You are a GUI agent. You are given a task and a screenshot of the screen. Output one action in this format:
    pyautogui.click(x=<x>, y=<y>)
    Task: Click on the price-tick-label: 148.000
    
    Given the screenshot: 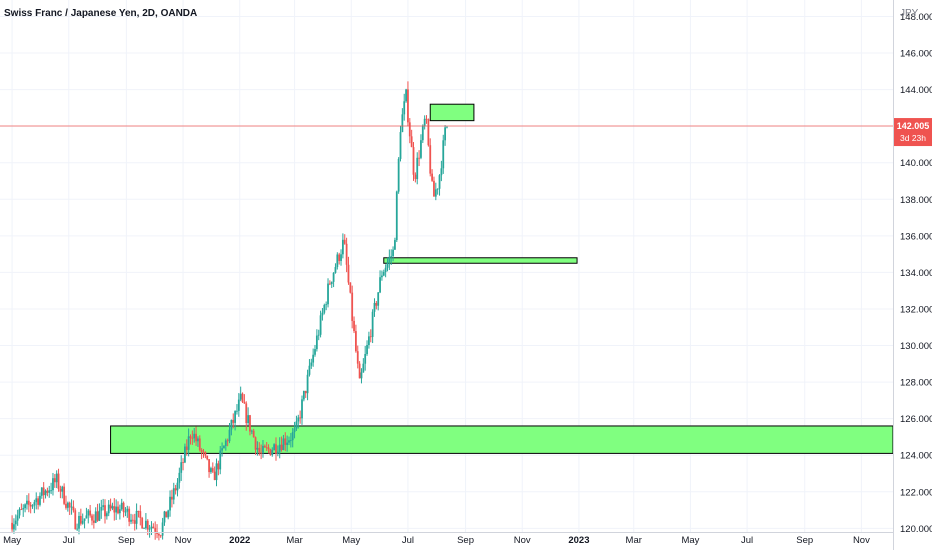 What is the action you would take?
    pyautogui.click(x=916, y=17)
    